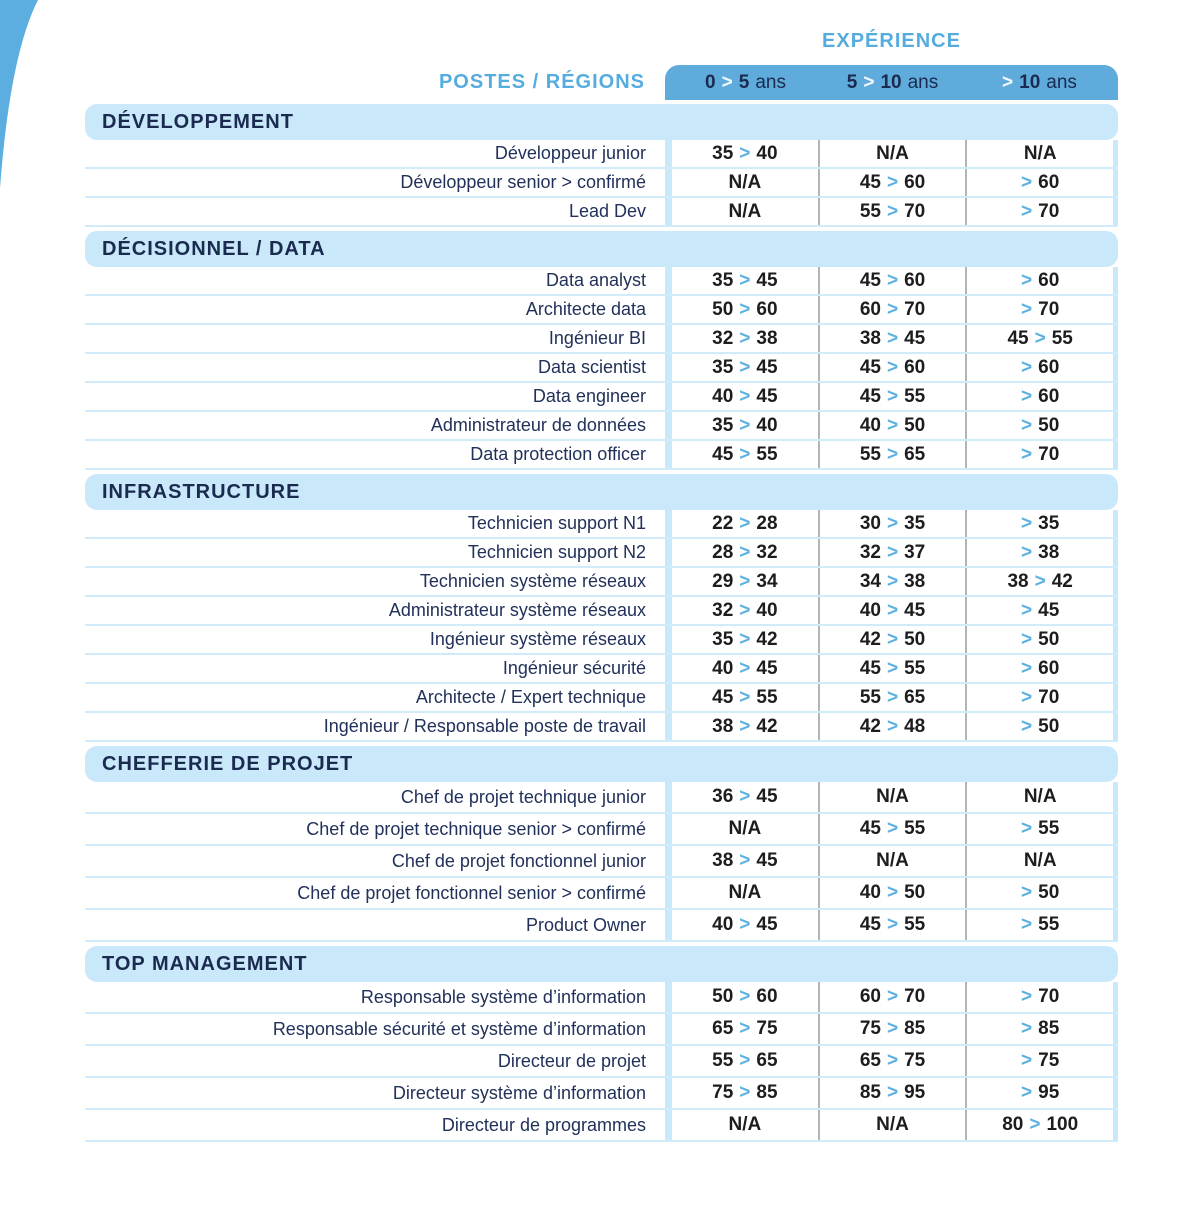  I want to click on salary-cell-col1: 45 >55, so click(745, 454).